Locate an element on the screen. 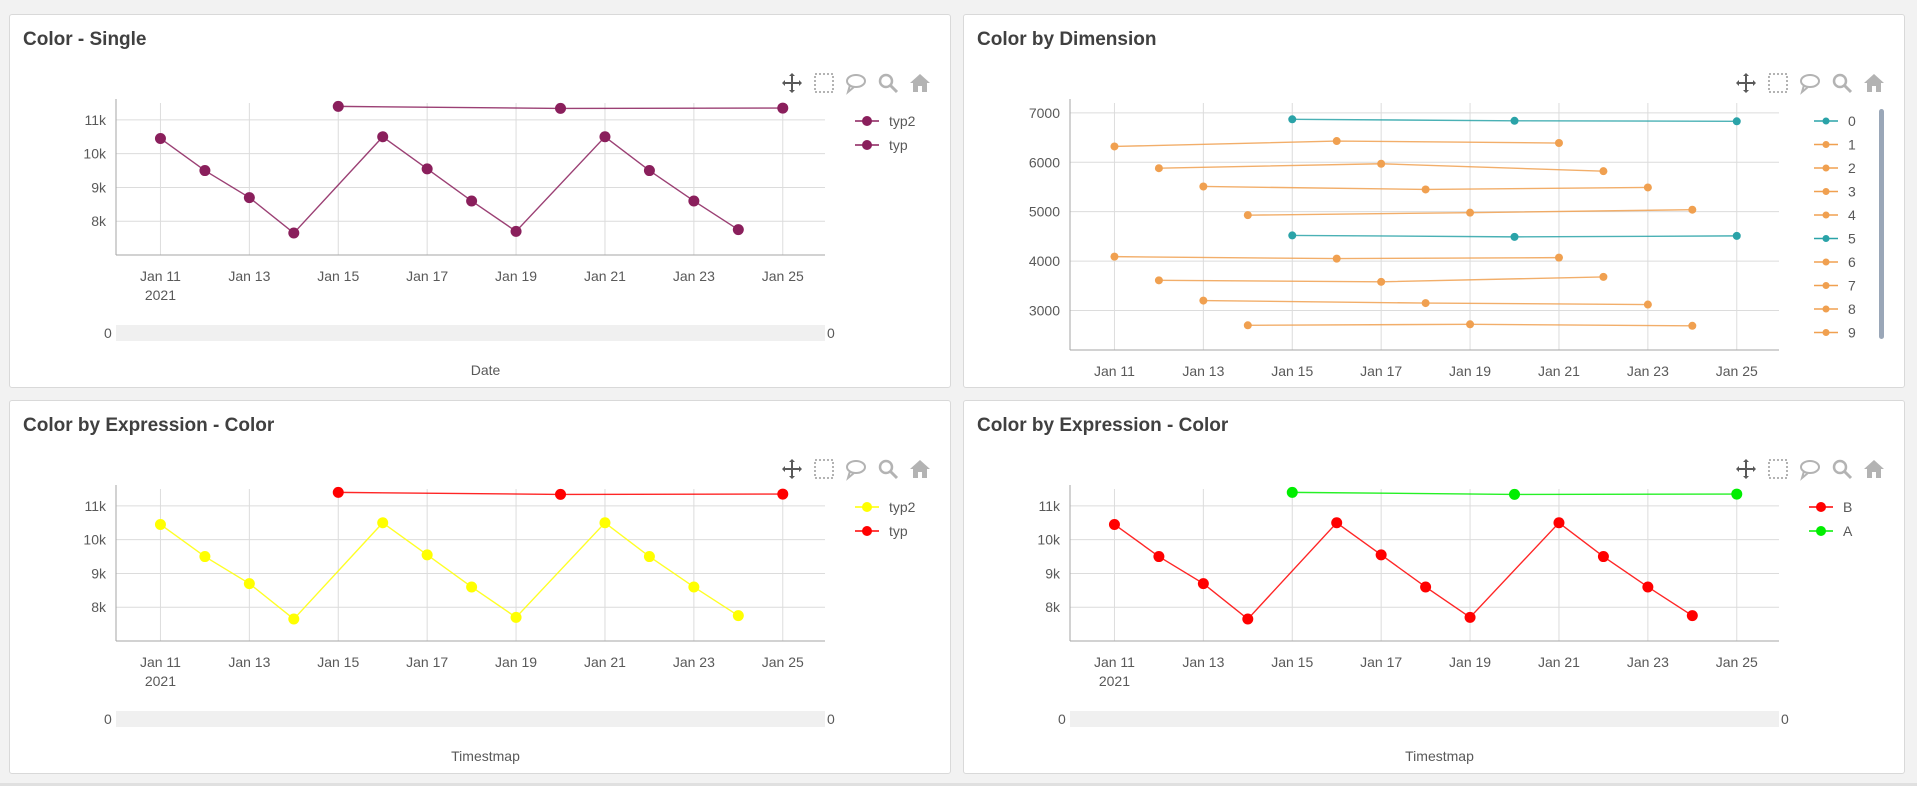  legend-label: 9 is located at coordinates (1852, 333).